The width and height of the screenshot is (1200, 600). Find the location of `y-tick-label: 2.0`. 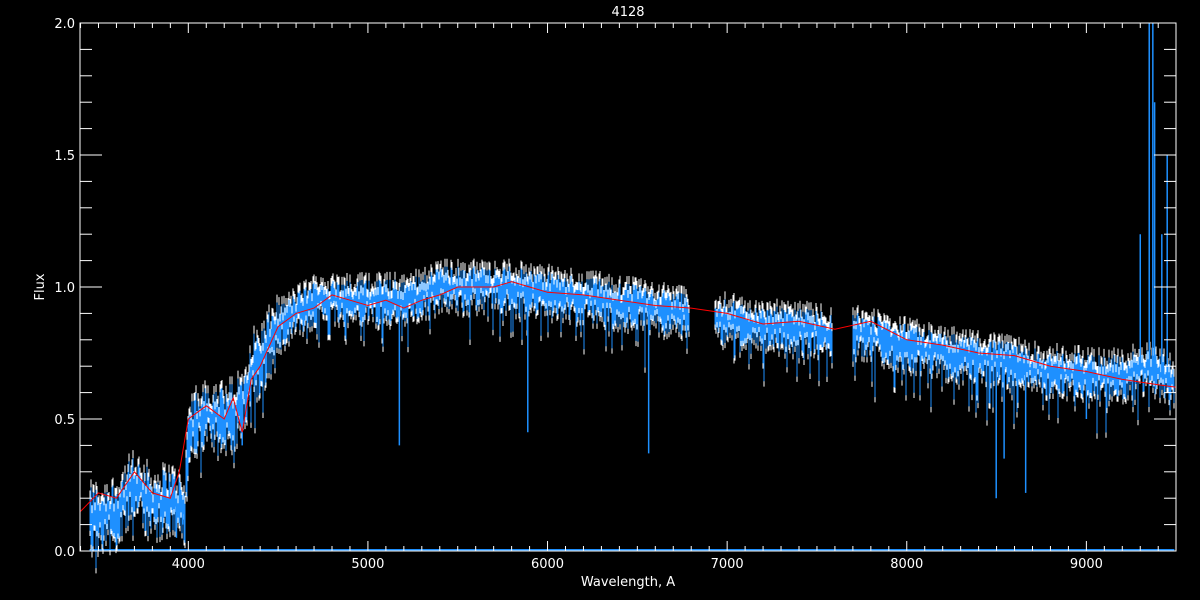

y-tick-label: 2.0 is located at coordinates (64, 24).